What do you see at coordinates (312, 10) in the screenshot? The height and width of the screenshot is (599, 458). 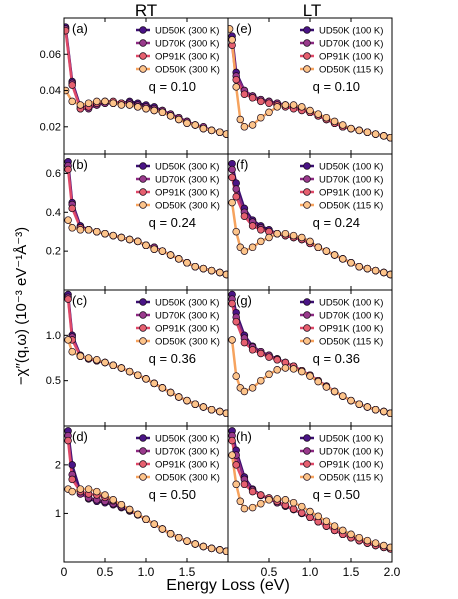 I see `col-title-lt: LT` at bounding box center [312, 10].